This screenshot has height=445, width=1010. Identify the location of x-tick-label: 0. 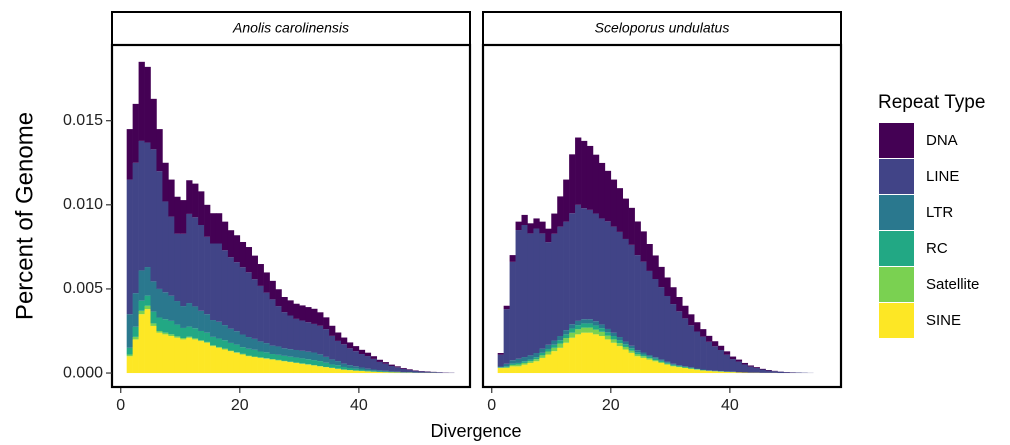
(120, 405).